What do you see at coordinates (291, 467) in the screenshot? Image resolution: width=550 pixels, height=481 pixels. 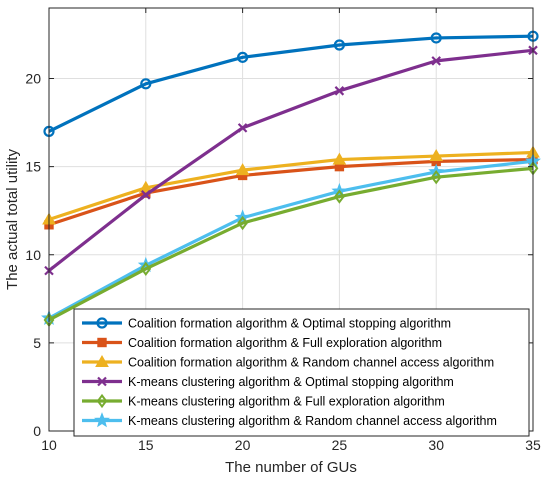 I see `x-axis-label: The number of GUs` at bounding box center [291, 467].